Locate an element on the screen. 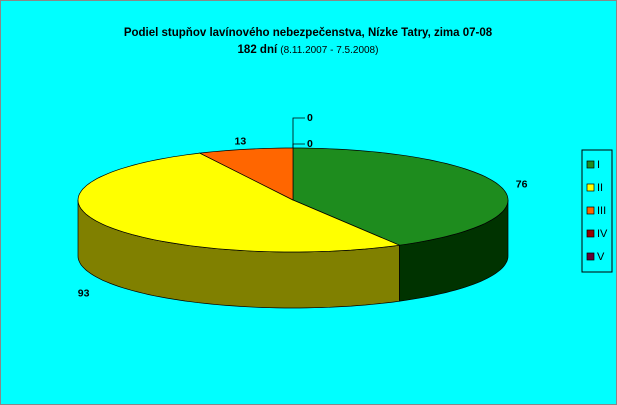 The width and height of the screenshot is (617, 405). chart-subtitle: 182 dní (8.11.2007 - 7.5.2008) is located at coordinates (308, 50).